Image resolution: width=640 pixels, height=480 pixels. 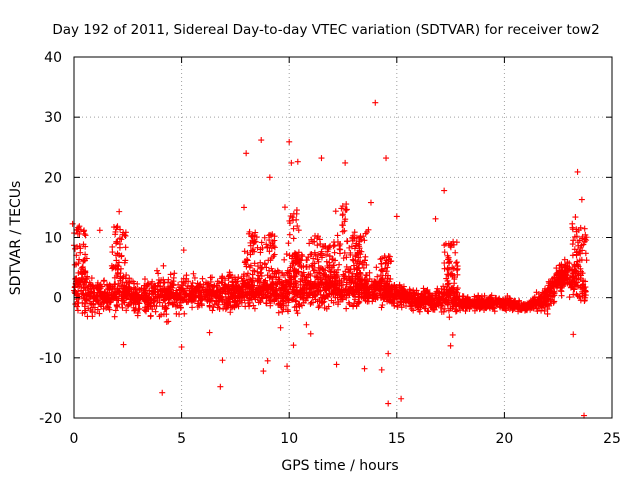 What do you see at coordinates (504, 439) in the screenshot?
I see `x-tick-label: 20` at bounding box center [504, 439].